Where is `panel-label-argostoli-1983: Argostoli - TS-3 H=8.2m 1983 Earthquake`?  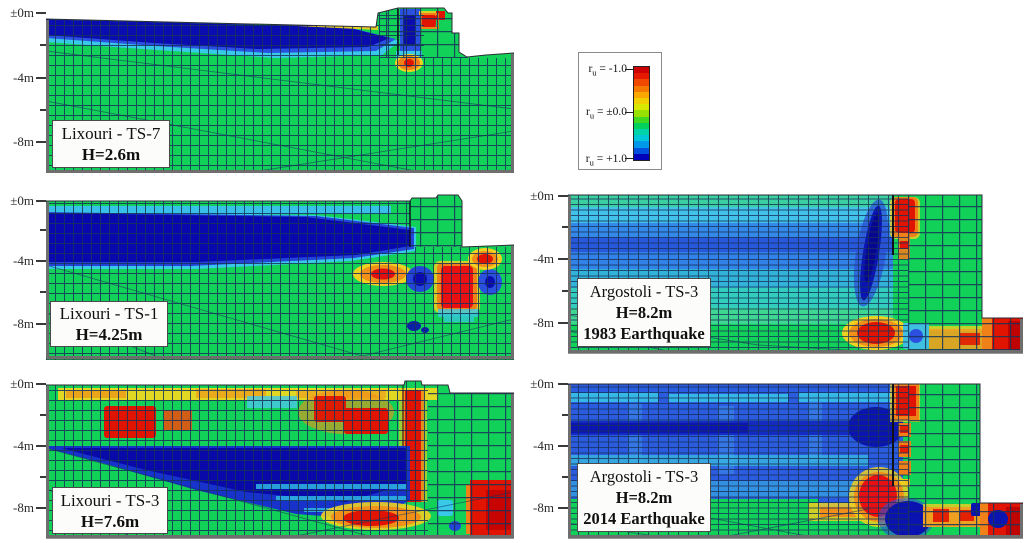 panel-label-argostoli-1983: Argostoli - TS-3 H=8.2m 1983 Earthquake is located at coordinates (644, 312).